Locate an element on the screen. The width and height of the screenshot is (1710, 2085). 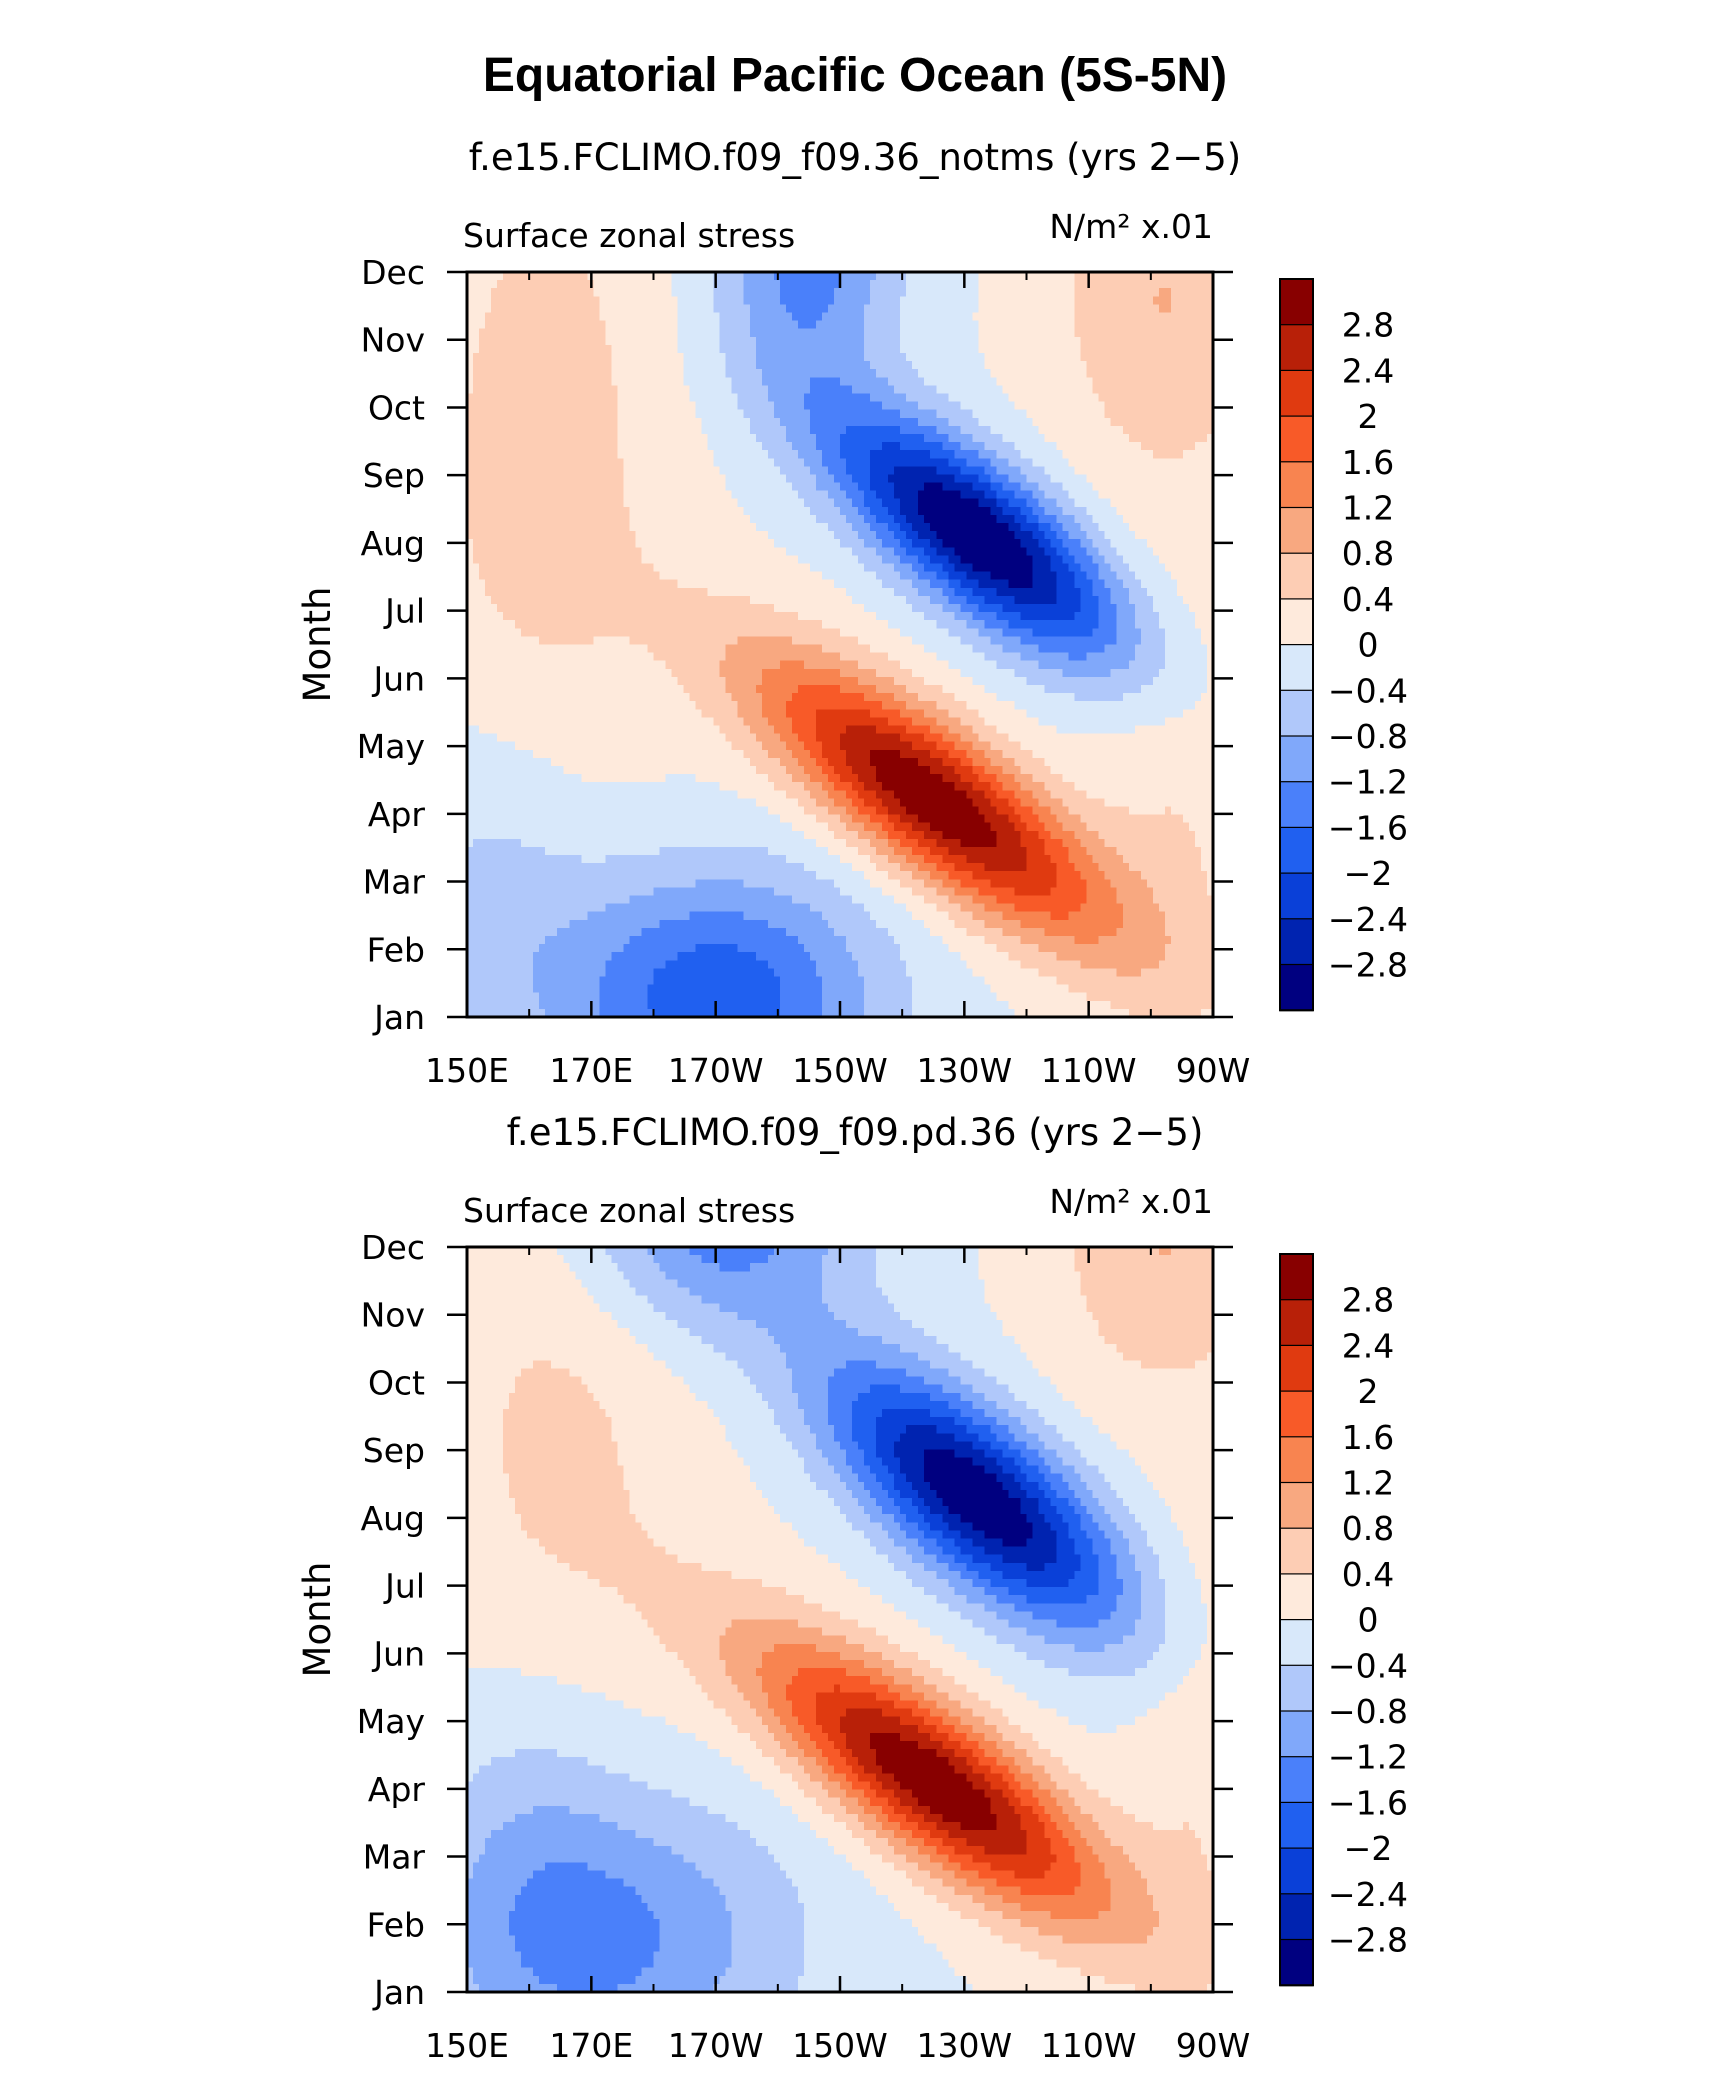
x-tick-label: 90W is located at coordinates (1213, 2045).